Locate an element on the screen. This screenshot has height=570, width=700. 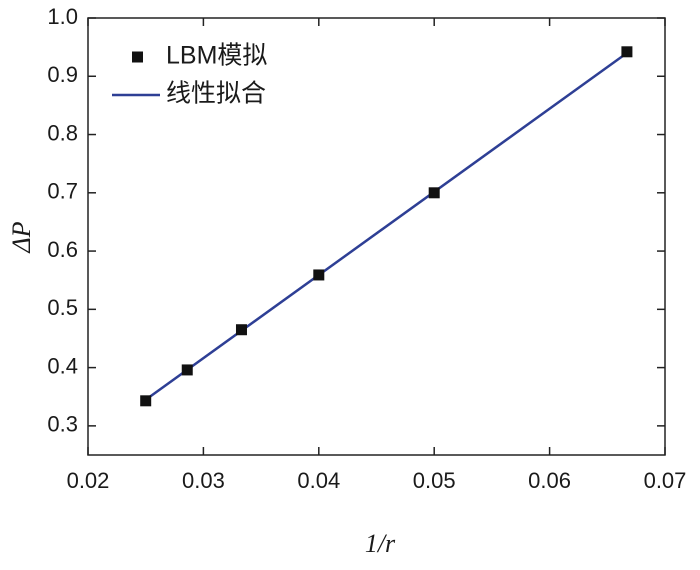
legend-marker is located at coordinates (137, 57).